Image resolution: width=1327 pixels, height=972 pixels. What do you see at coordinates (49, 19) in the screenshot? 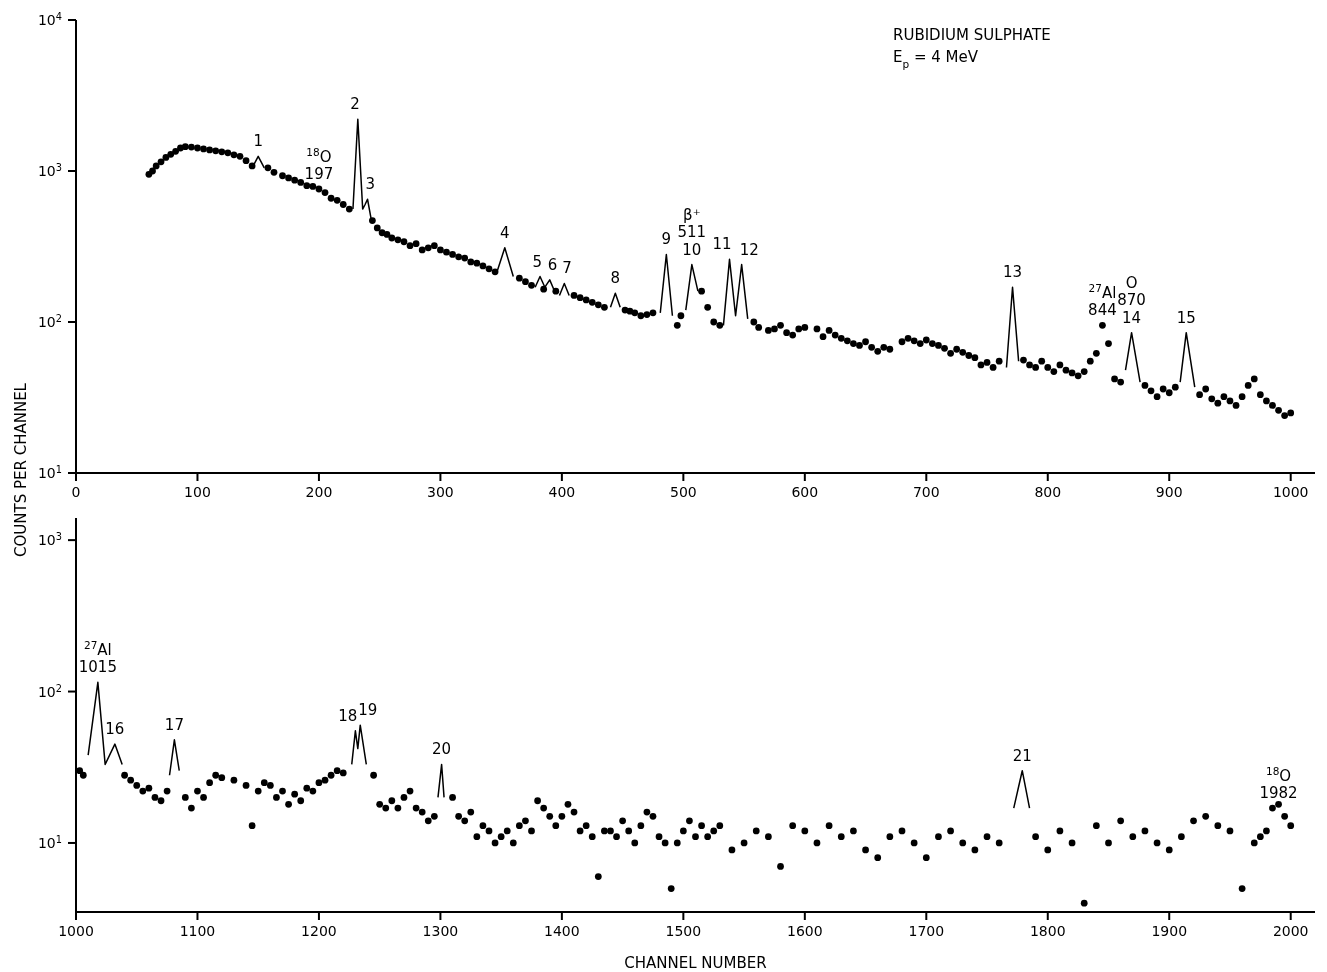
I see `y-tick-label: 10$^{4}$` at bounding box center [49, 19].